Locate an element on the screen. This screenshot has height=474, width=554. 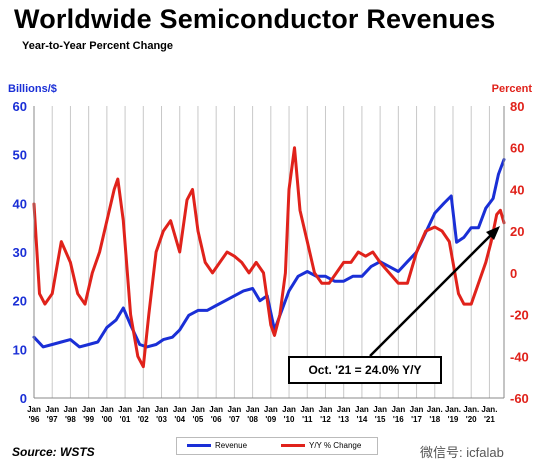
left-tick-label-3: 30 is located at coordinates (20, 252).